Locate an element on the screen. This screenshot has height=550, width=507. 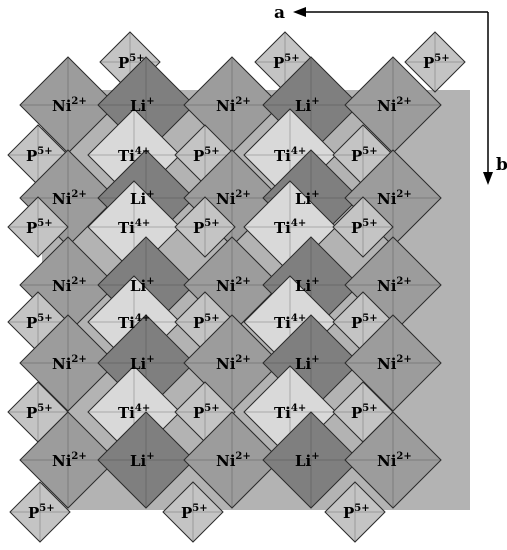
b-axis-arrowhead is located at coordinates (488, 178).